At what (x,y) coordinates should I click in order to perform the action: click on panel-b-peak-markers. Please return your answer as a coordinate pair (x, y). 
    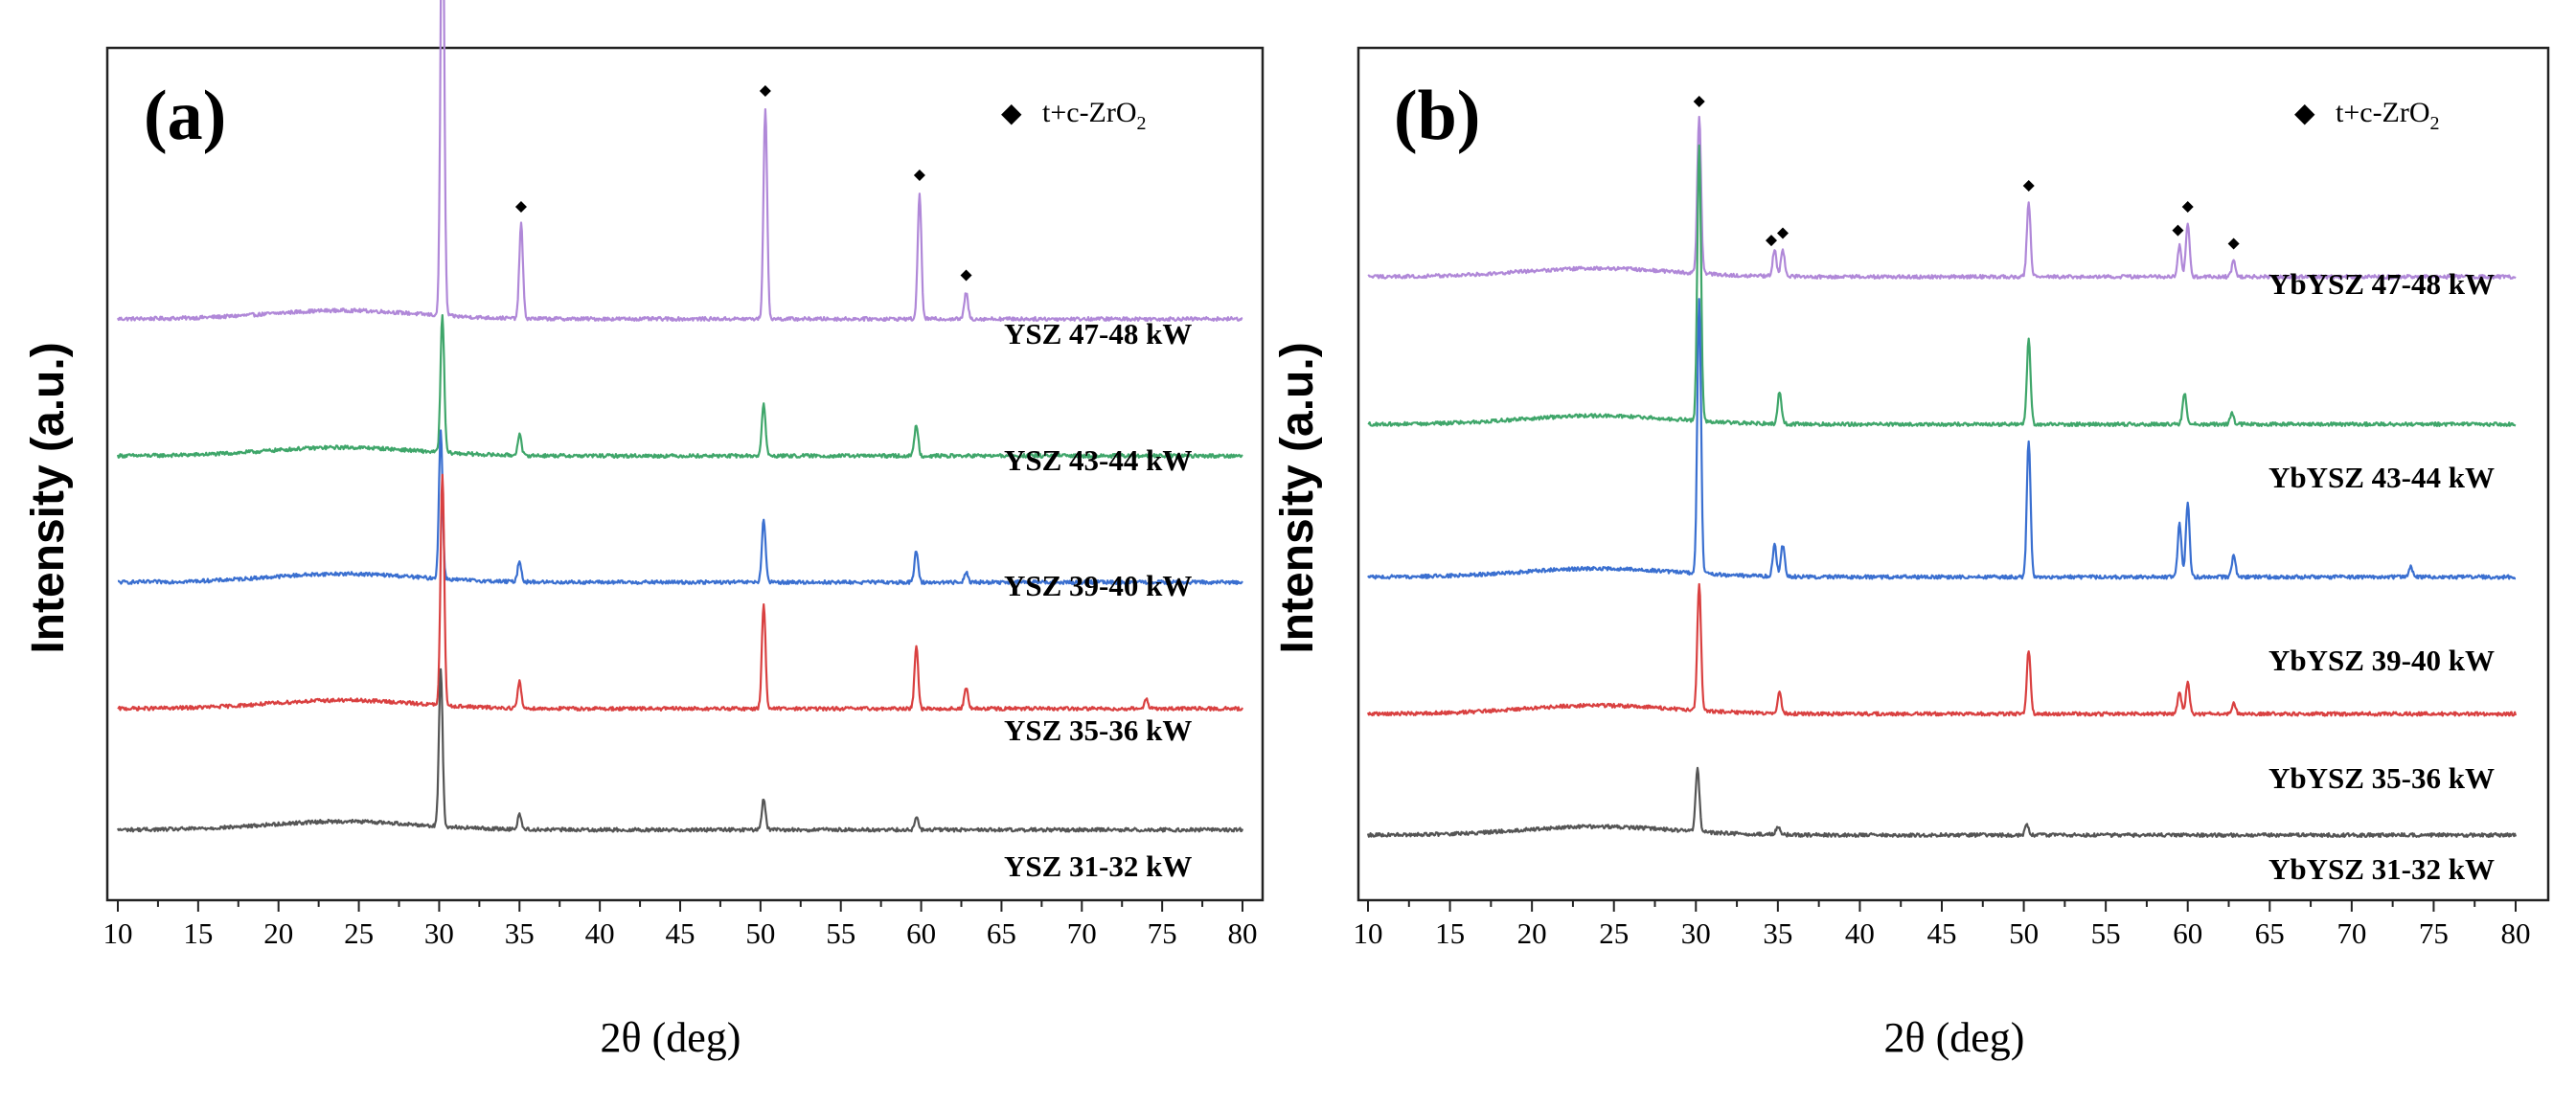
    Looking at the image, I should click on (1967, 173).